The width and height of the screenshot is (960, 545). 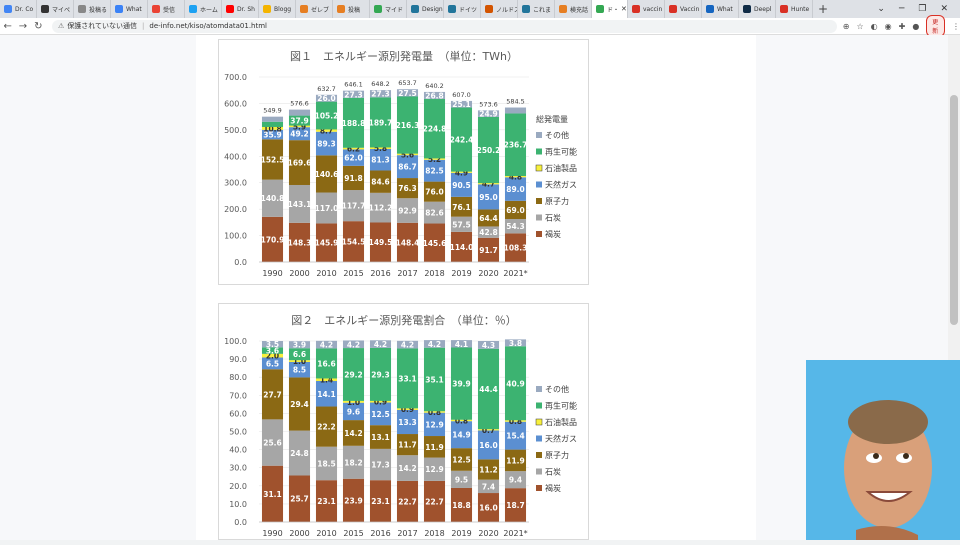 I want to click on data-label: 108.3, so click(x=516, y=248).